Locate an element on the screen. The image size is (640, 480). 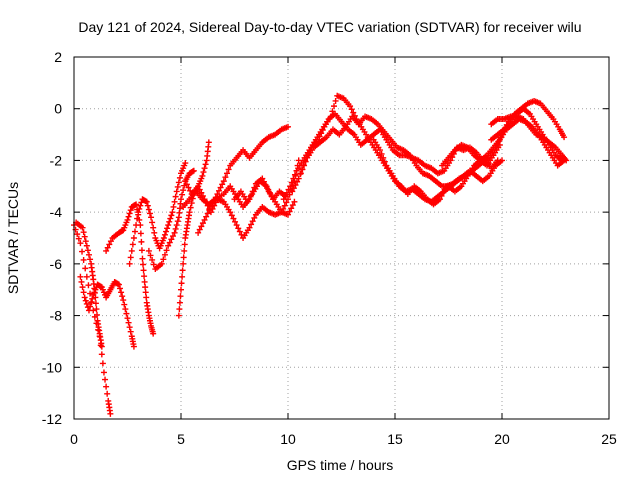
x-tick-label: 5 is located at coordinates (181, 439).